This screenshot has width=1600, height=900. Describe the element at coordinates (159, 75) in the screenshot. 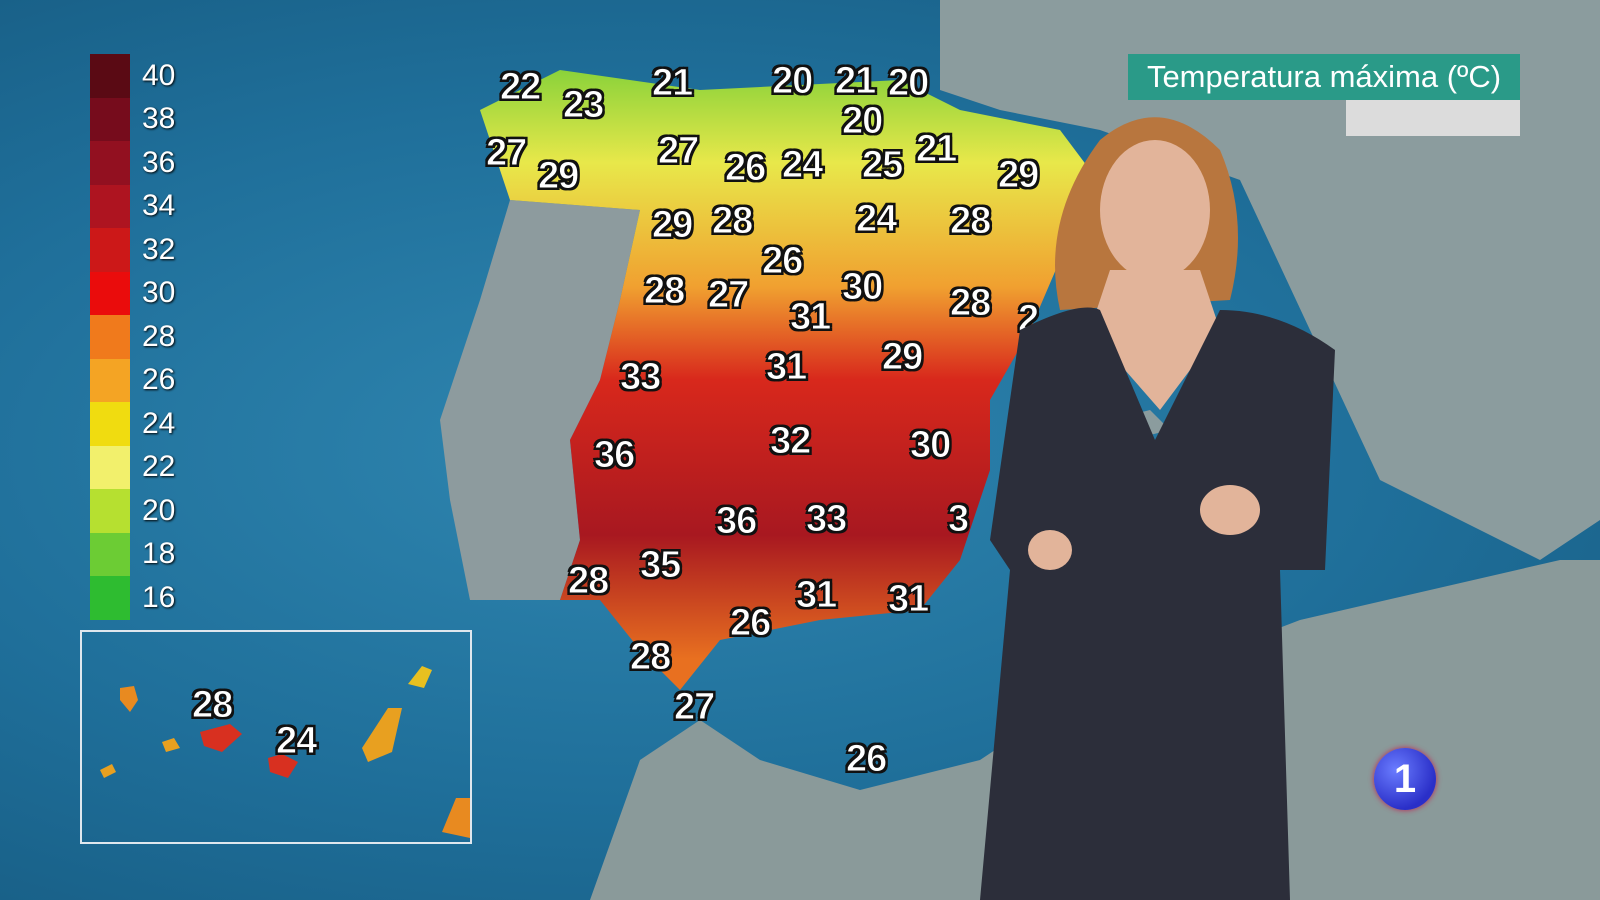

I see `legend-label: 40` at that location.